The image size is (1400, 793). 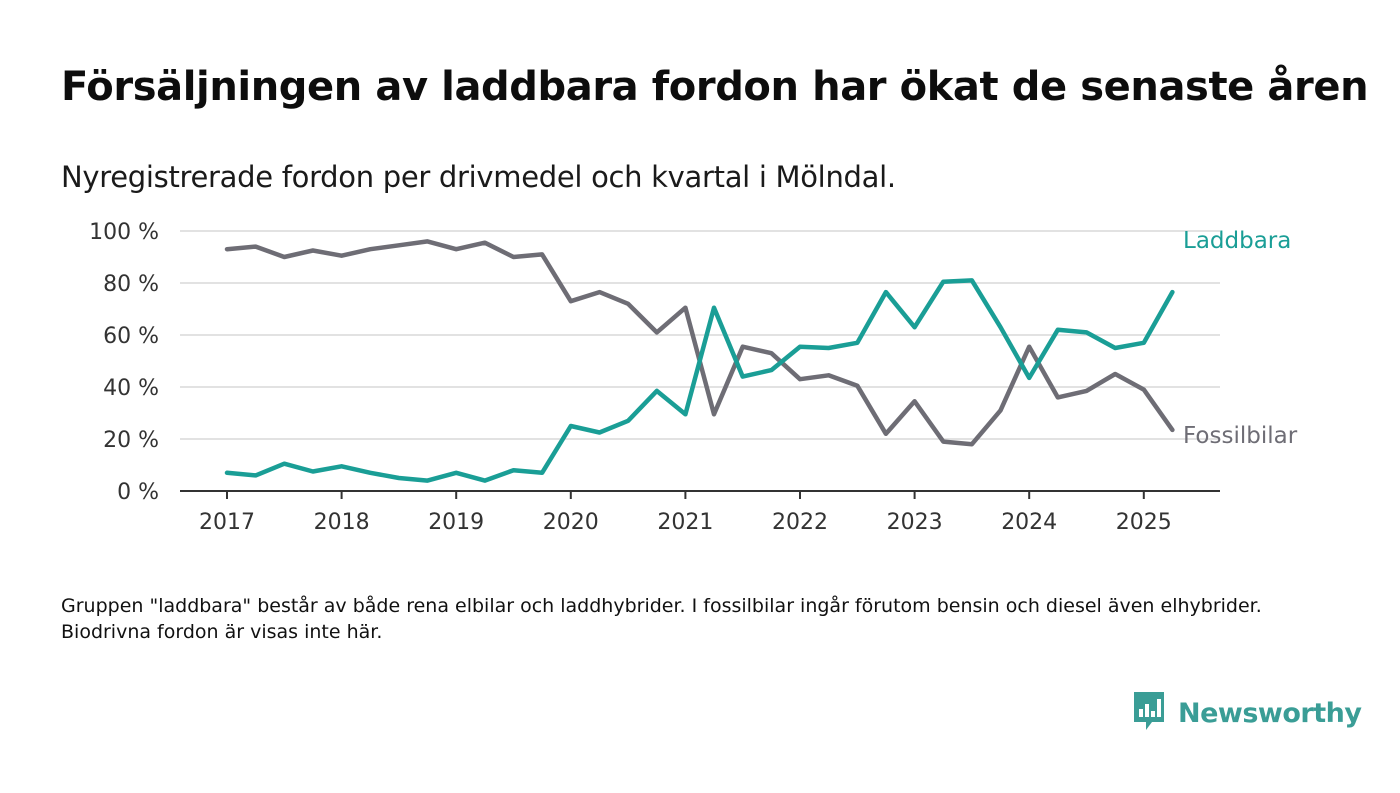 I want to click on newsworthy-logo-icon, so click(x=1149, y=713).